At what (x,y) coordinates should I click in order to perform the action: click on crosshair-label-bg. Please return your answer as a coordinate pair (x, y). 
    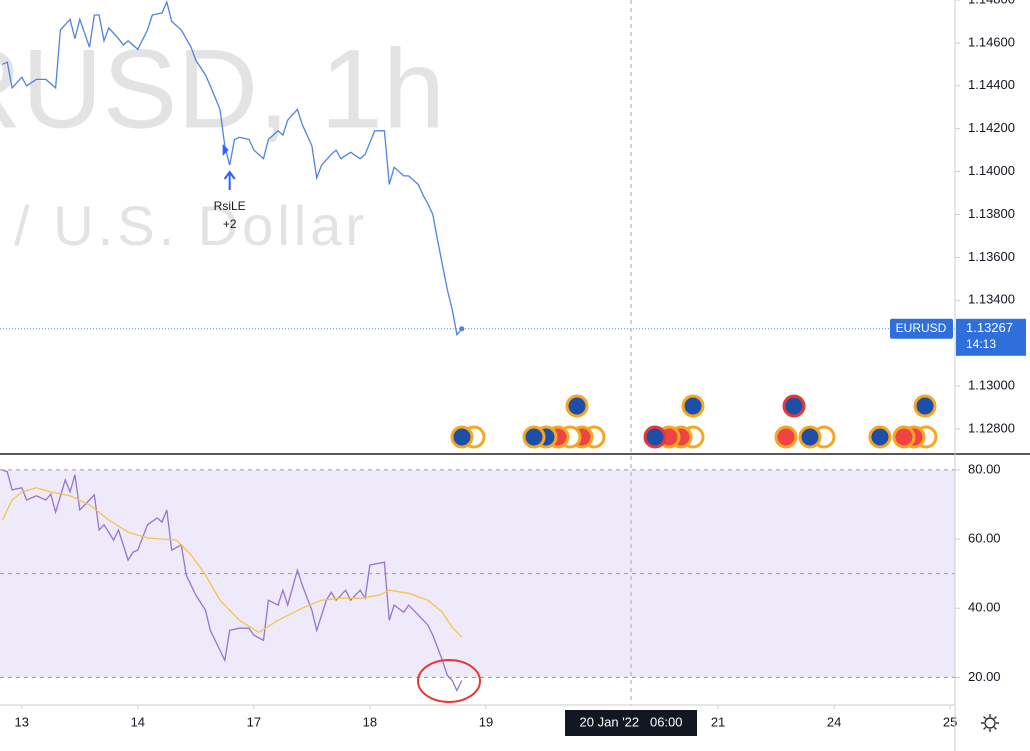
    Looking at the image, I should click on (631, 723).